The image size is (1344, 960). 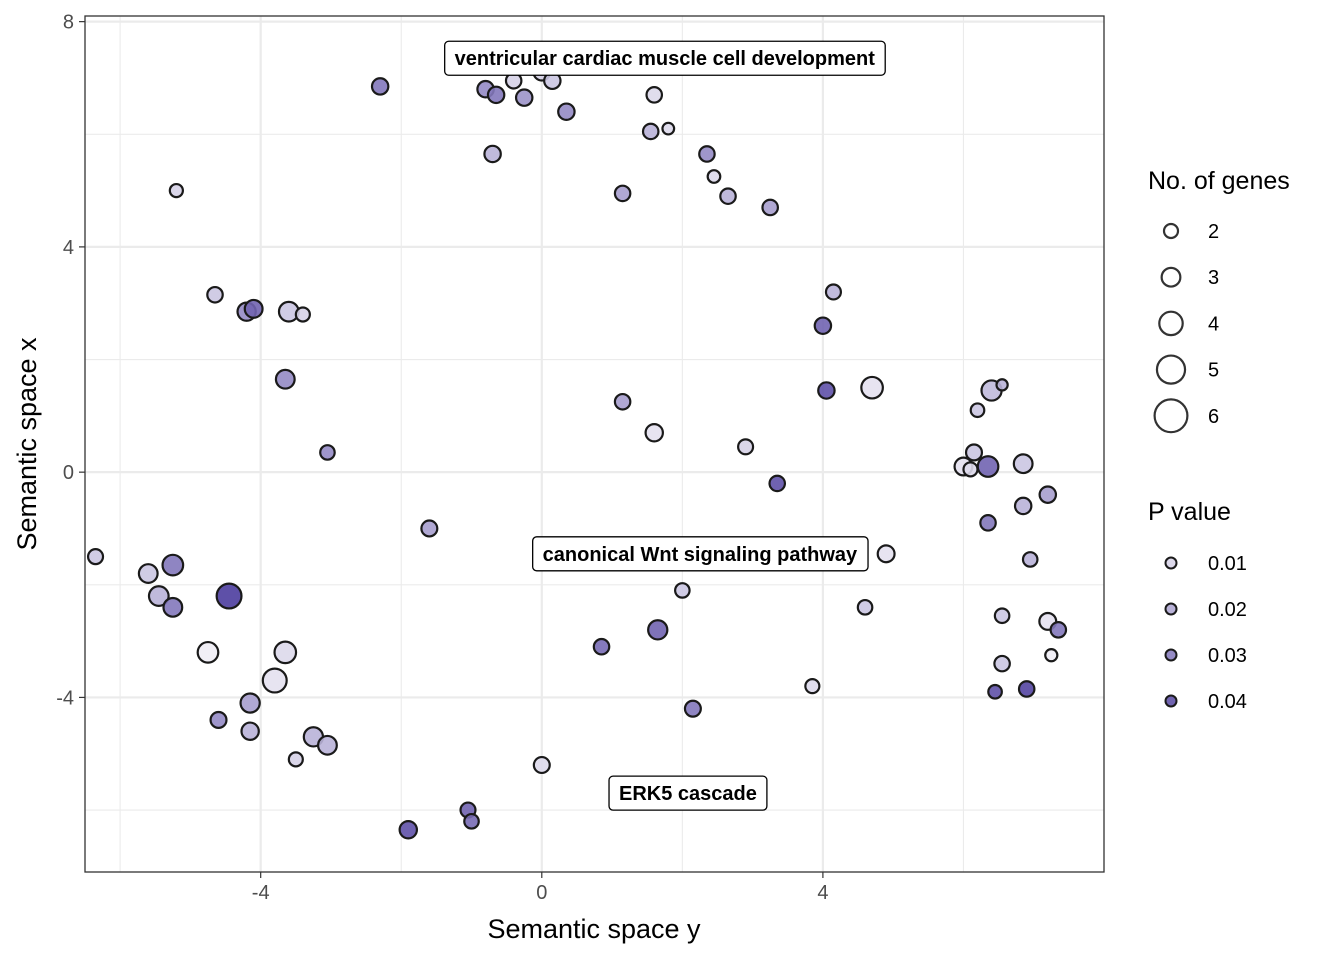 I want to click on annotation-label: ERK5 cascade, so click(x=688, y=793).